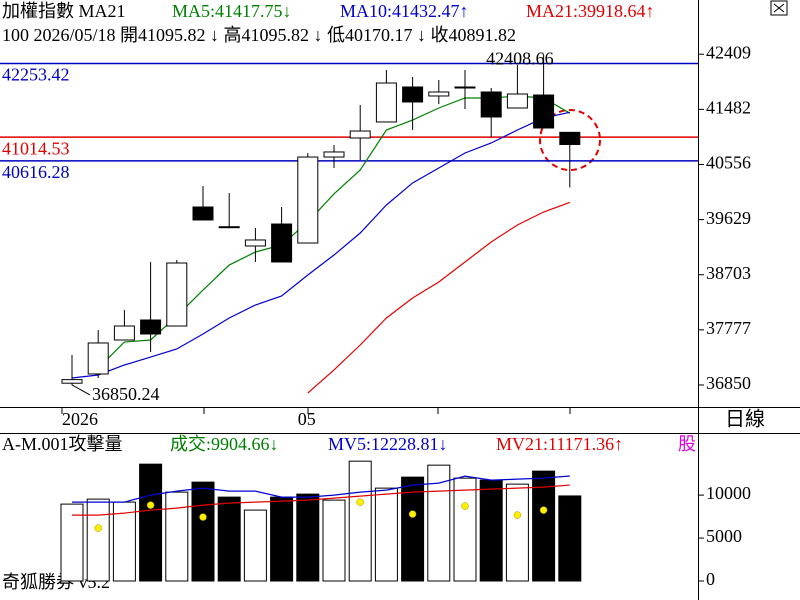  Describe the element at coordinates (590, 11) in the screenshot. I see `legend-label: MA21:39918.64↑` at that location.